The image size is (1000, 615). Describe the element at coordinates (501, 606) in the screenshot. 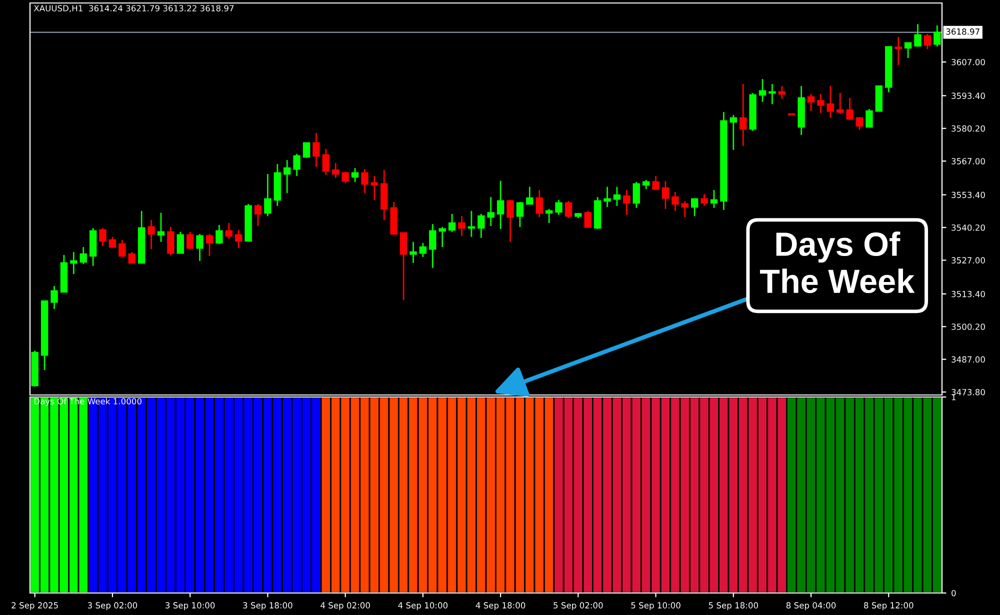

I see `x-tick-label: 4 Sep 18:00` at that location.